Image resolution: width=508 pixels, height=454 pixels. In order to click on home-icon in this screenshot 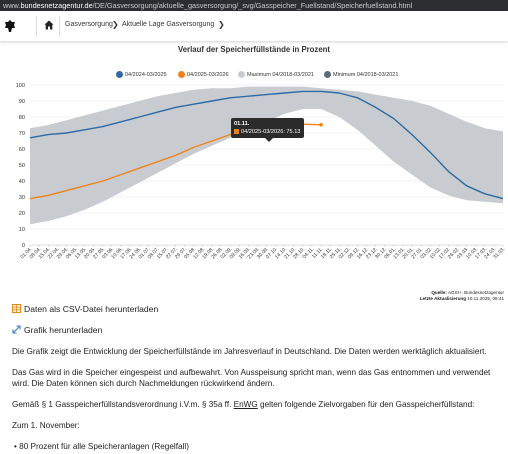, I will do `click(49, 25)`.